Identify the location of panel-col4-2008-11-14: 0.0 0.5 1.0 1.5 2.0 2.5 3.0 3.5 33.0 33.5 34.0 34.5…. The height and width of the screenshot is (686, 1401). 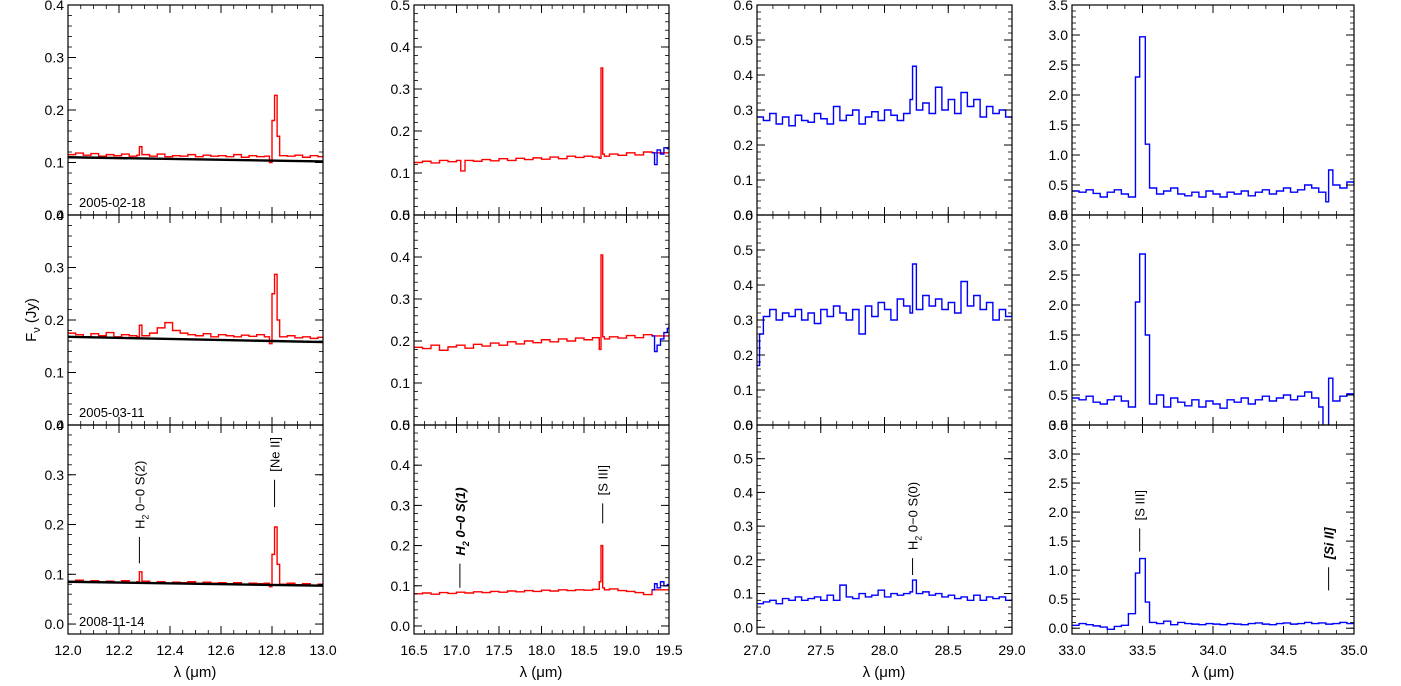
(1208, 537).